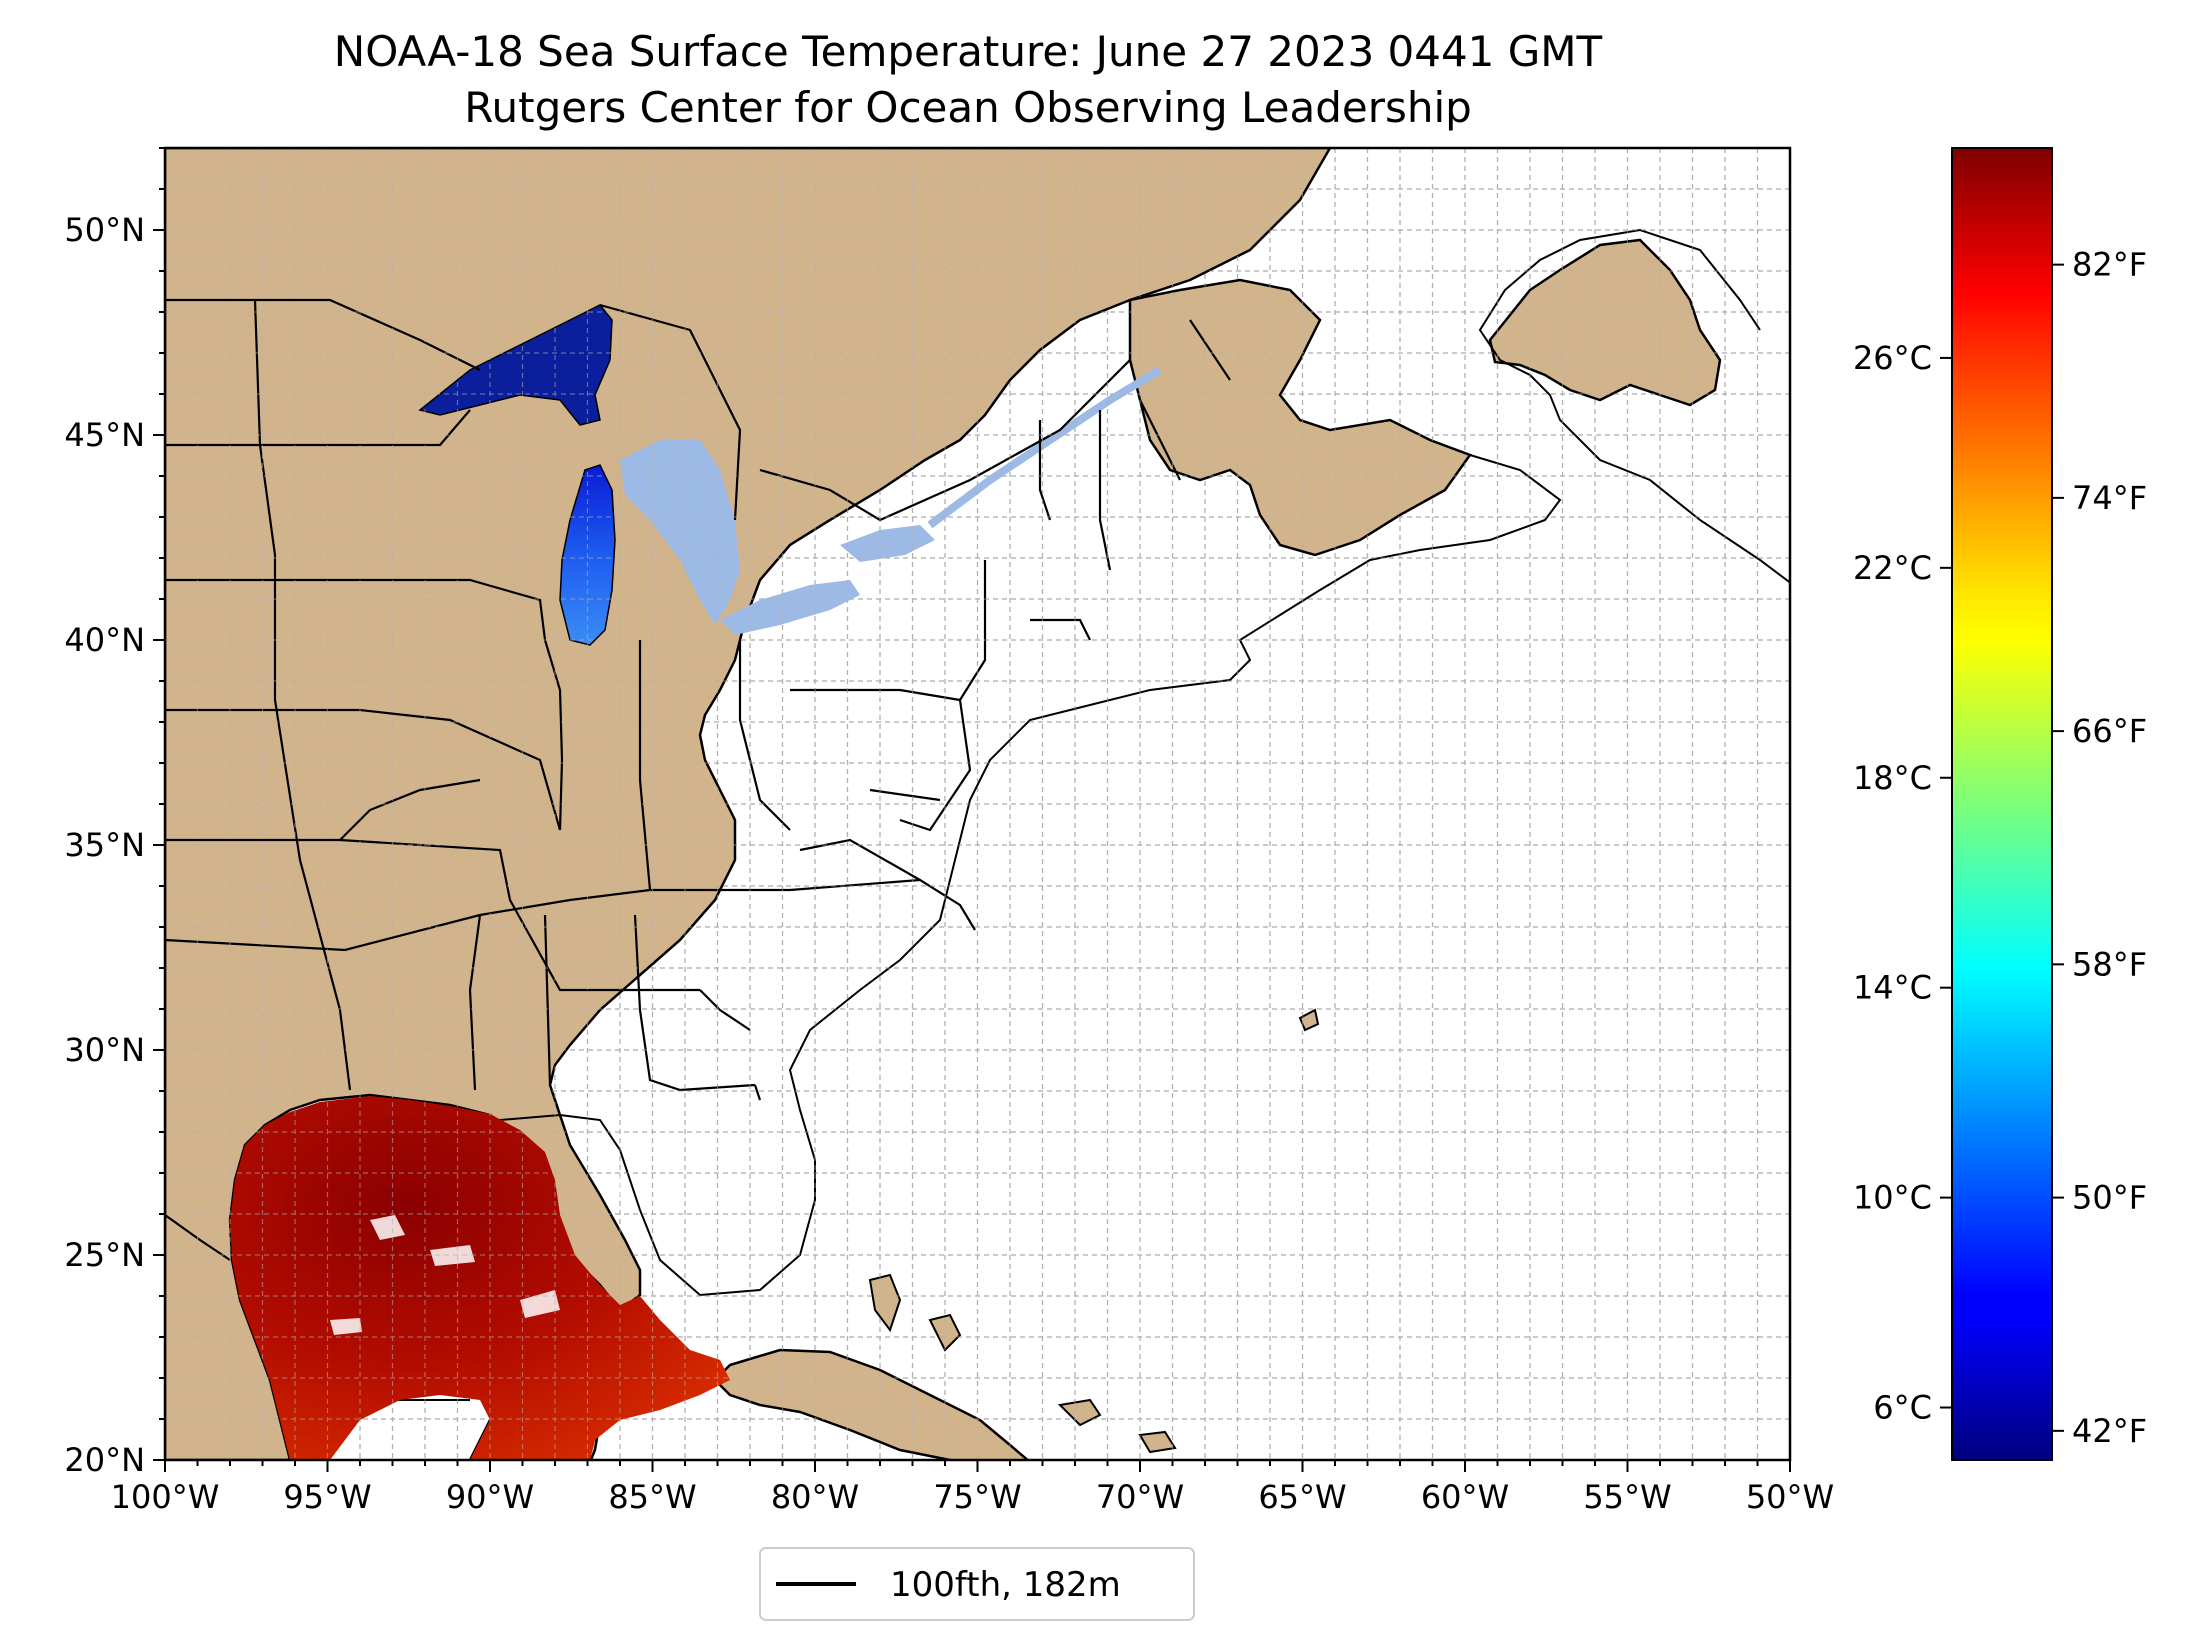 Image resolution: width=2201 pixels, height=1647 pixels. I want to click on lat-tick-label: 25°N, so click(104, 1255).